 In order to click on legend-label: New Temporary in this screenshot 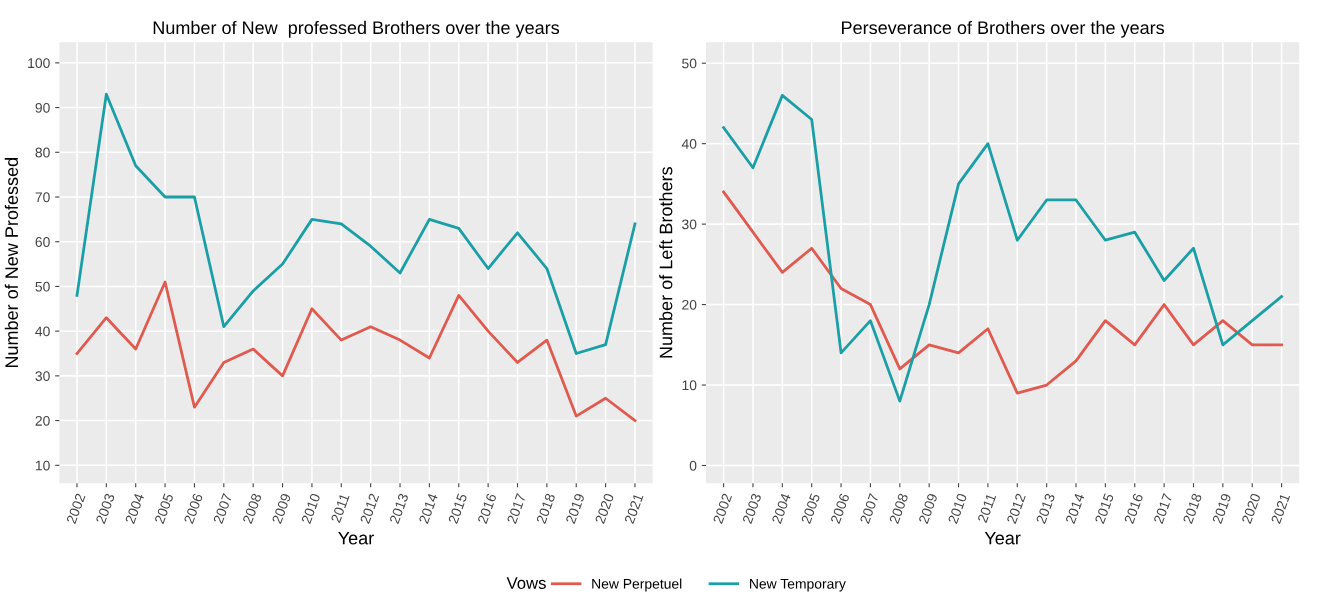, I will do `click(798, 585)`.